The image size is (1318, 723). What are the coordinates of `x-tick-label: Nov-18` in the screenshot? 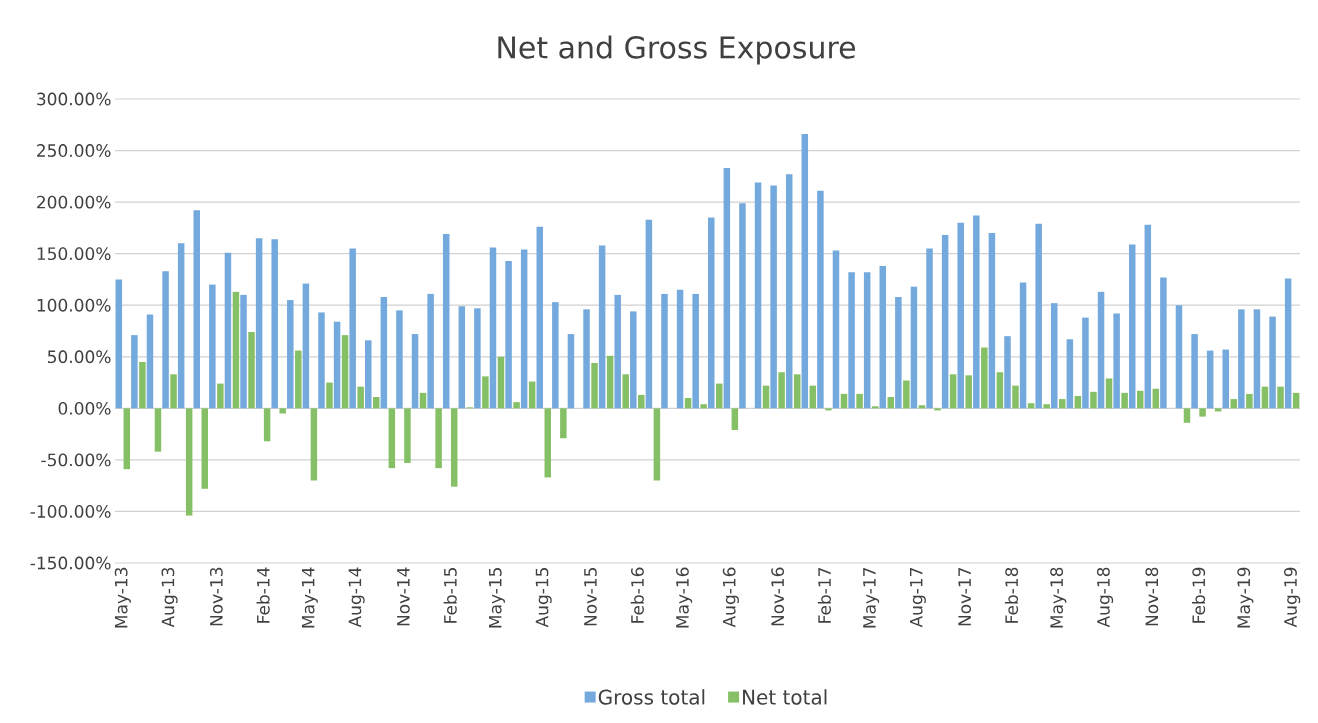 It's located at (1152, 596).